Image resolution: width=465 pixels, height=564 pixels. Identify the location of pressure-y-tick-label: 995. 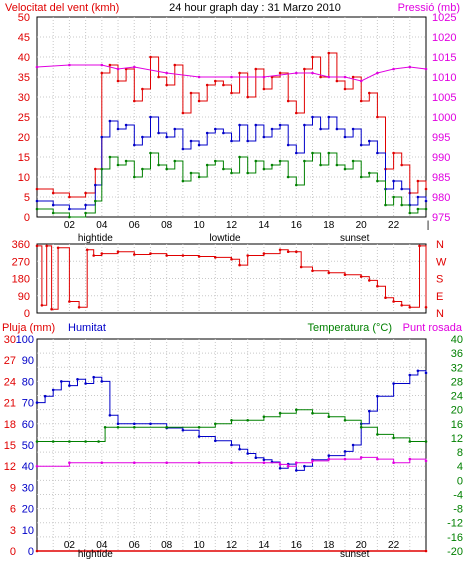
(441, 138).